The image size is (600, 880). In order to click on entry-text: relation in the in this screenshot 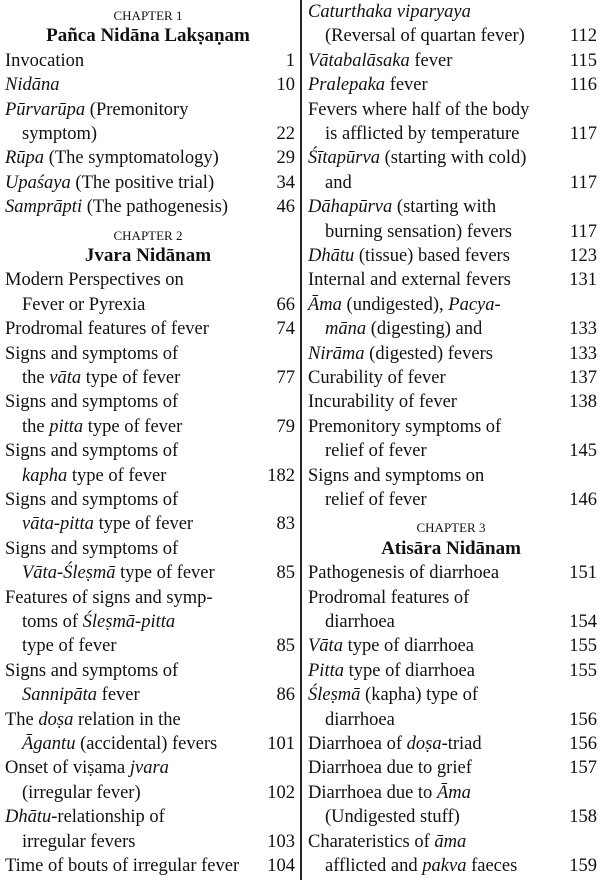, I will do `click(127, 719)`.